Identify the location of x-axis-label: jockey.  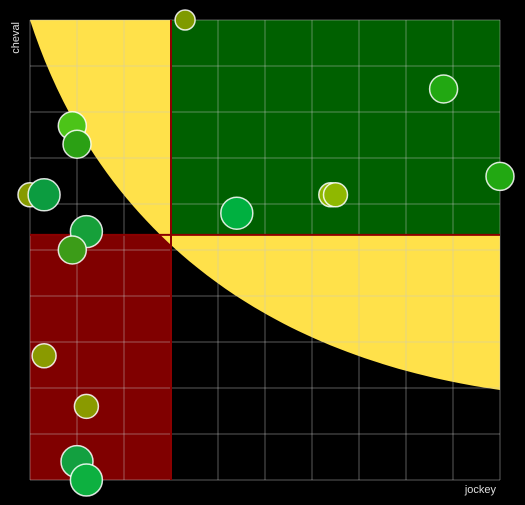
(480, 490).